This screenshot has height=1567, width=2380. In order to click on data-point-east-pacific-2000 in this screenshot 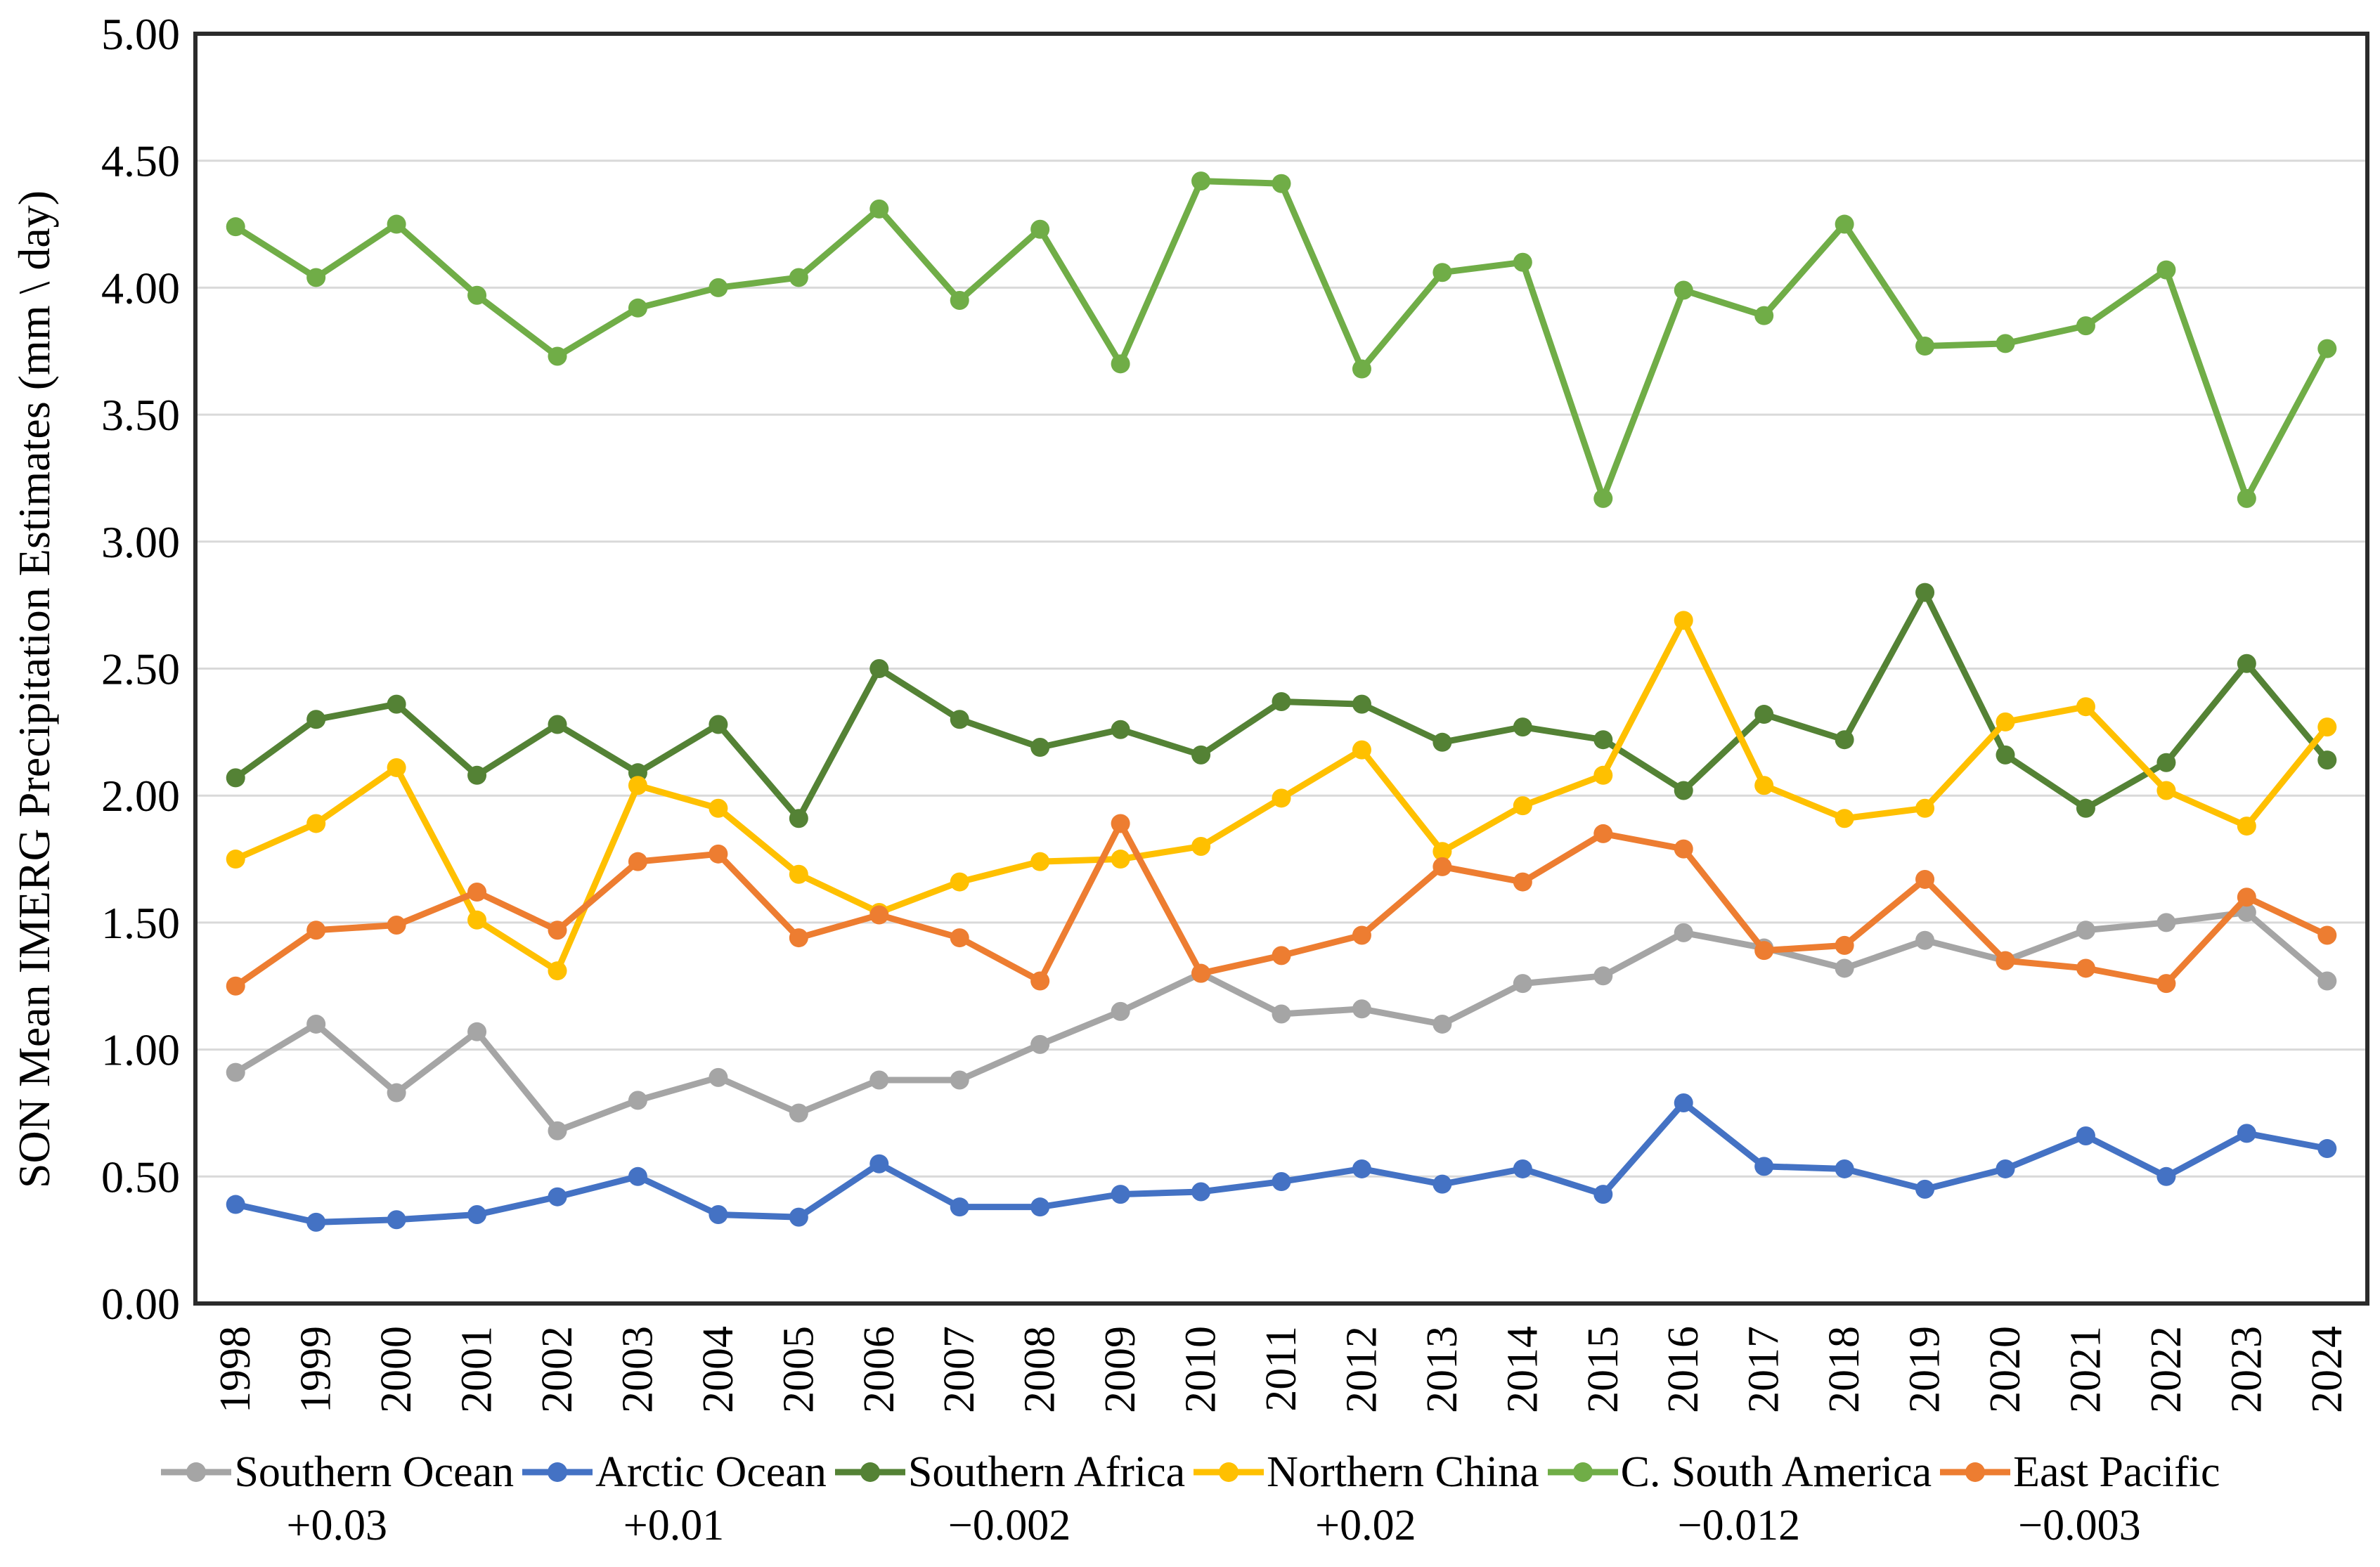, I will do `click(396, 925)`.